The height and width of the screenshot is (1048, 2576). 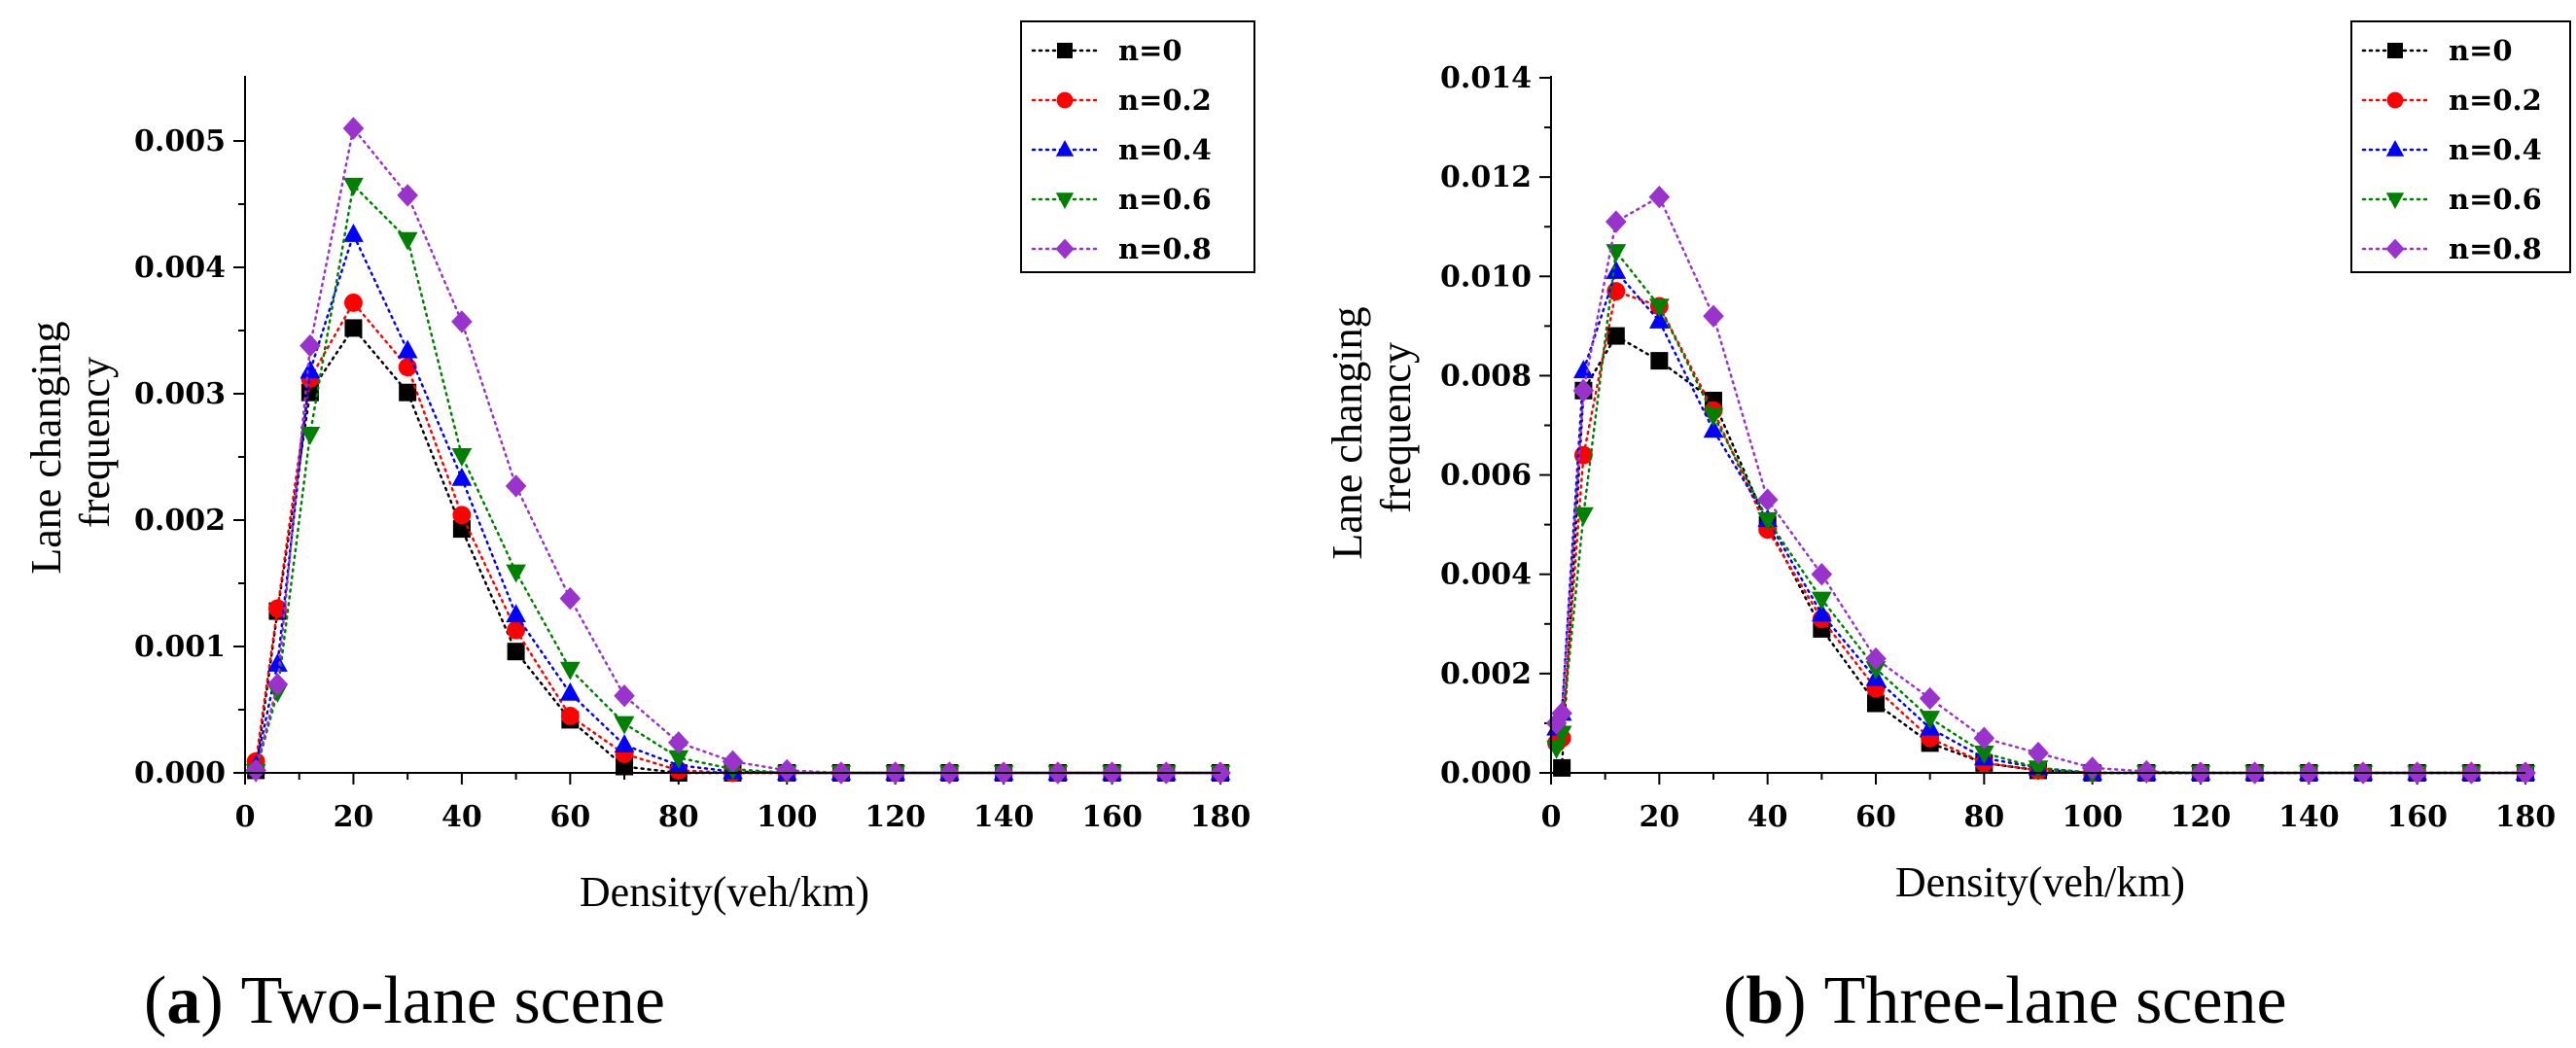 I want to click on y-tick-label: 0.014, so click(x=1486, y=78).